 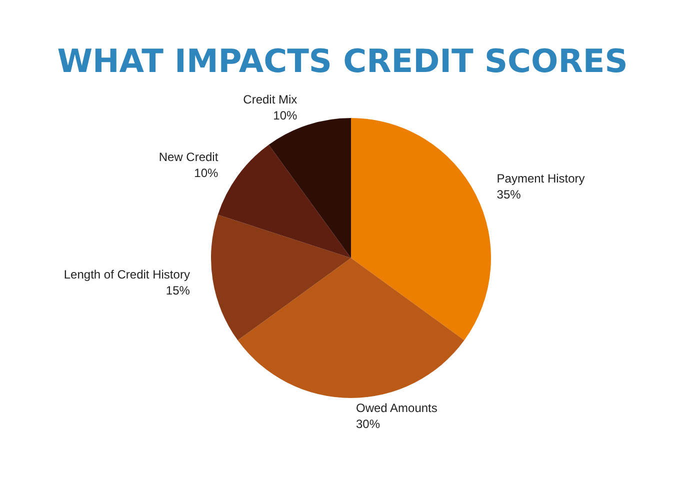 I want to click on data-label: 35%, so click(x=509, y=194).